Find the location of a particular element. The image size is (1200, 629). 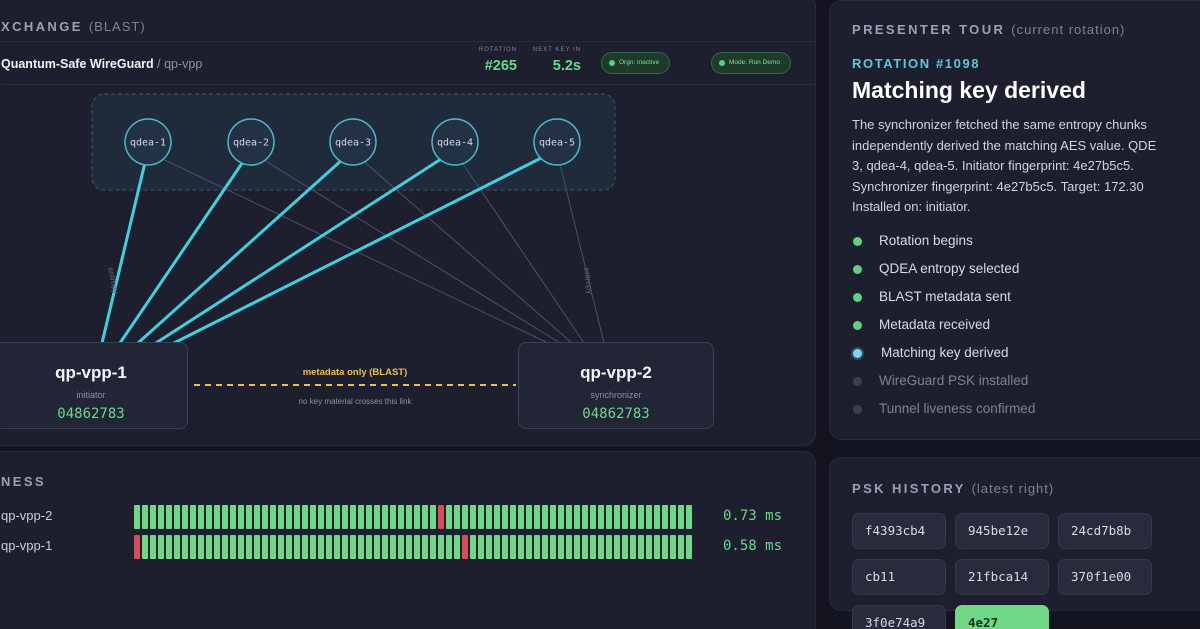

psk-chip: 24cd7b8b is located at coordinates (1105, 531).